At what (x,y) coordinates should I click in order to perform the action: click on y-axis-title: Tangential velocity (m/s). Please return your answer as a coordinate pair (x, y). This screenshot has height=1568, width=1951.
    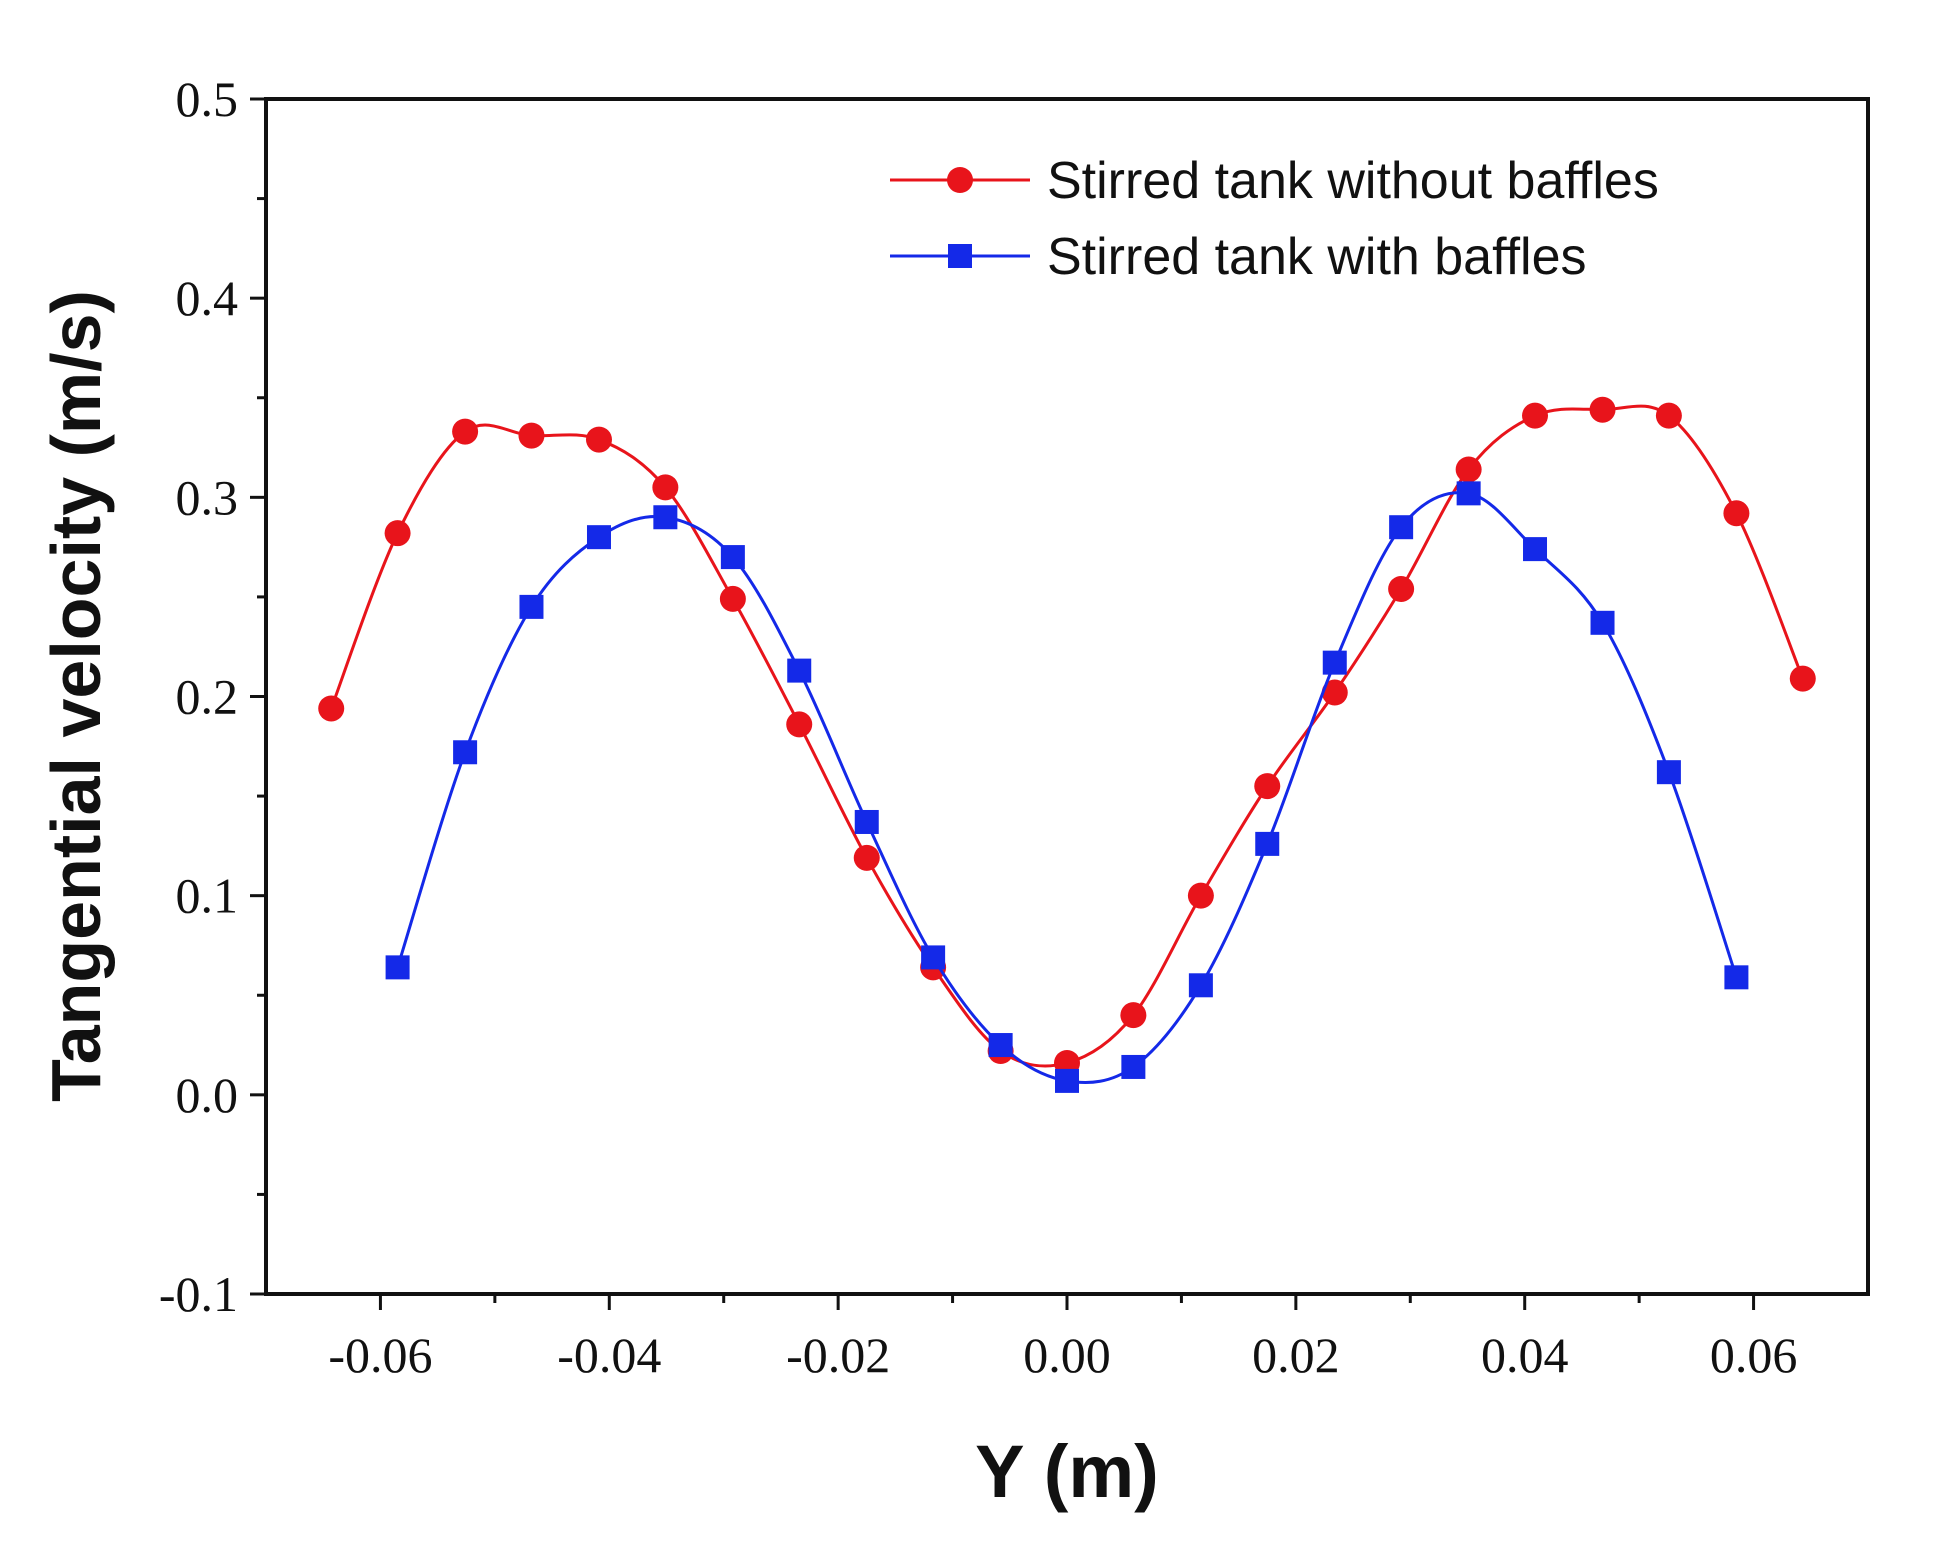
    Looking at the image, I should click on (76, 696).